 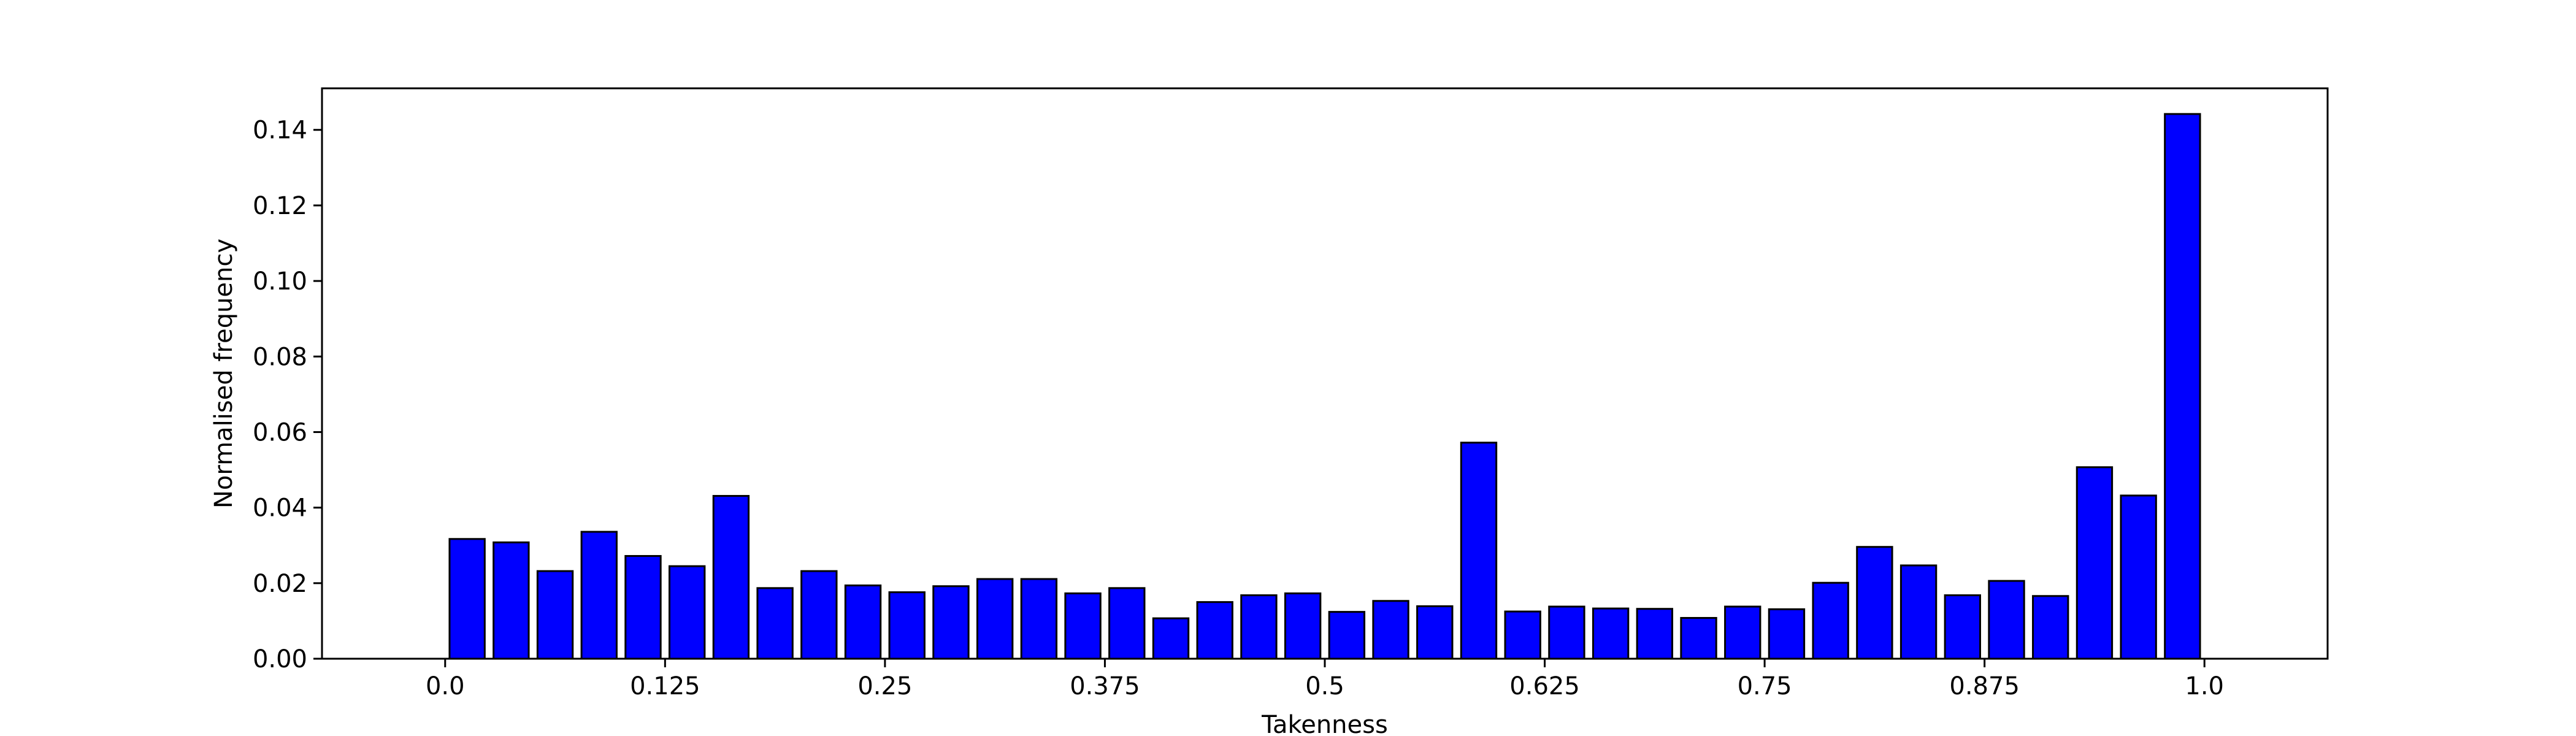 What do you see at coordinates (280, 206) in the screenshot?
I see `y-tick-label-6: 0.12` at bounding box center [280, 206].